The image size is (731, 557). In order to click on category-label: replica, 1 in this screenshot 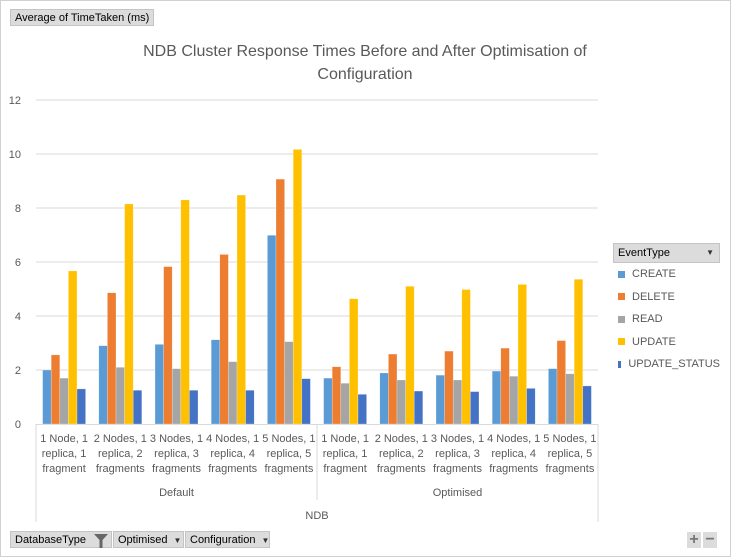, I will do `click(64, 454)`.